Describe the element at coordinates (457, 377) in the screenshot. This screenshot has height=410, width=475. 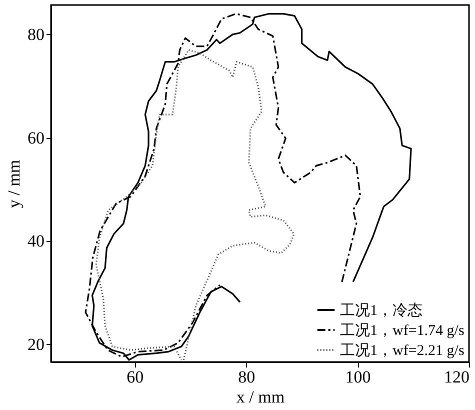
I see `x-tick-label: 120` at that location.